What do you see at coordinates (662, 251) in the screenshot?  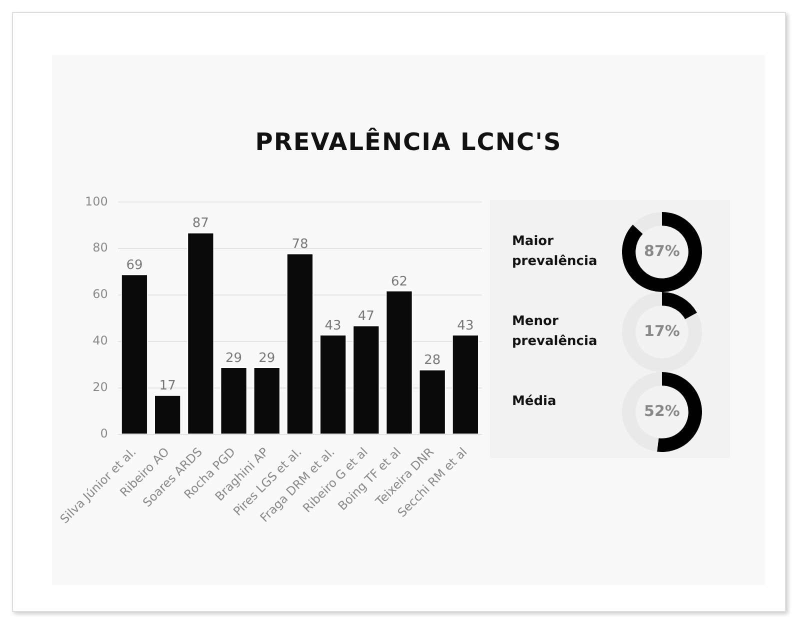 I see `data-label: 87%` at bounding box center [662, 251].